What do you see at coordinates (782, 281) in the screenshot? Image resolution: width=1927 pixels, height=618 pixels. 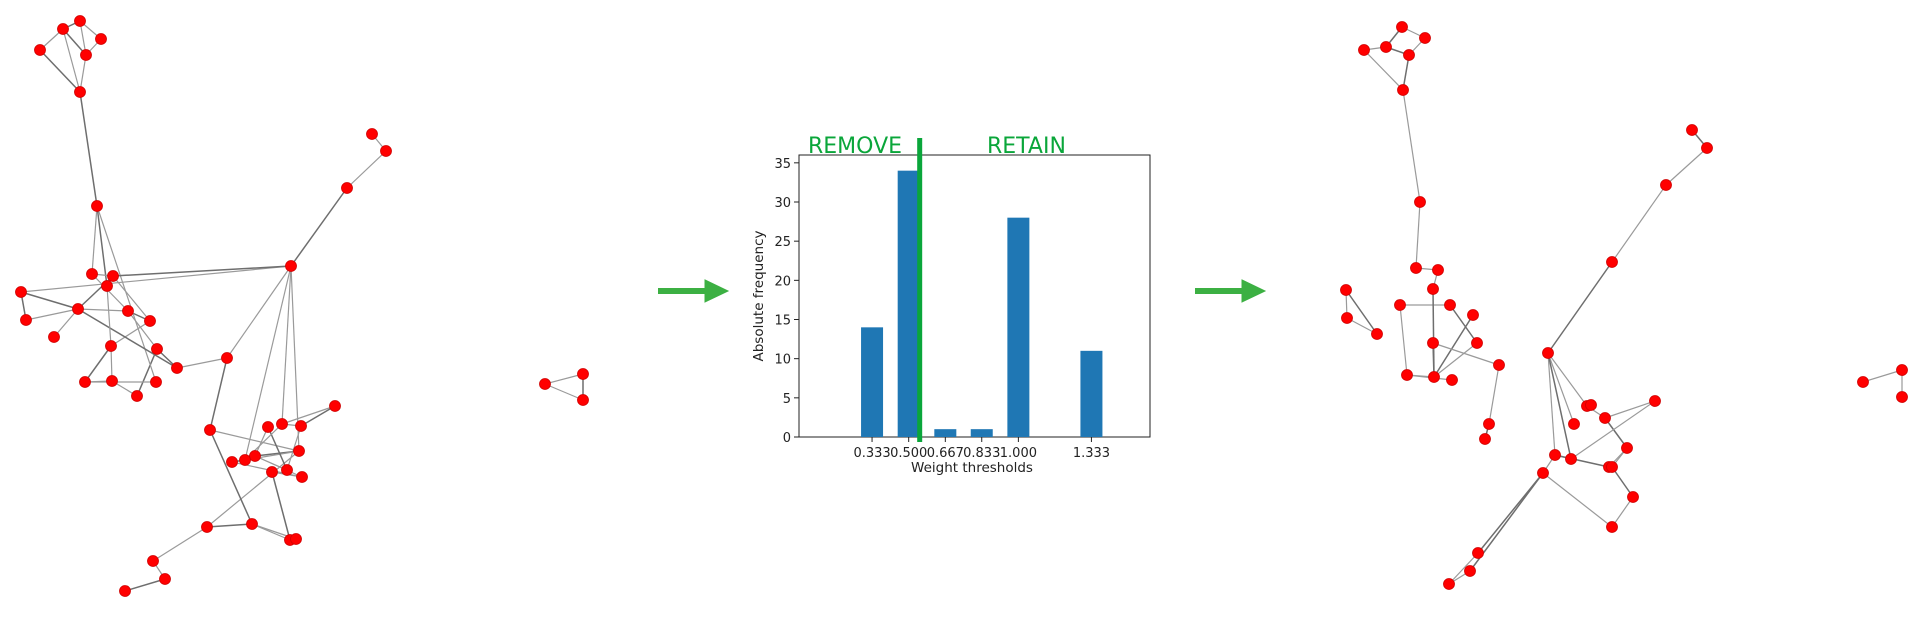 I see `y-tick-label: 20` at bounding box center [782, 281].